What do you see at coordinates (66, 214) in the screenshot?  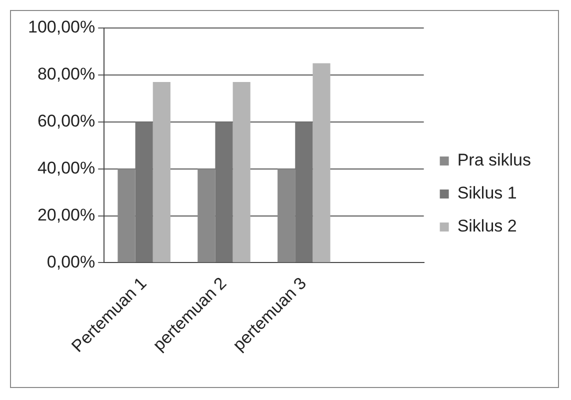 I see `y-tick-label: 20,00%` at bounding box center [66, 214].